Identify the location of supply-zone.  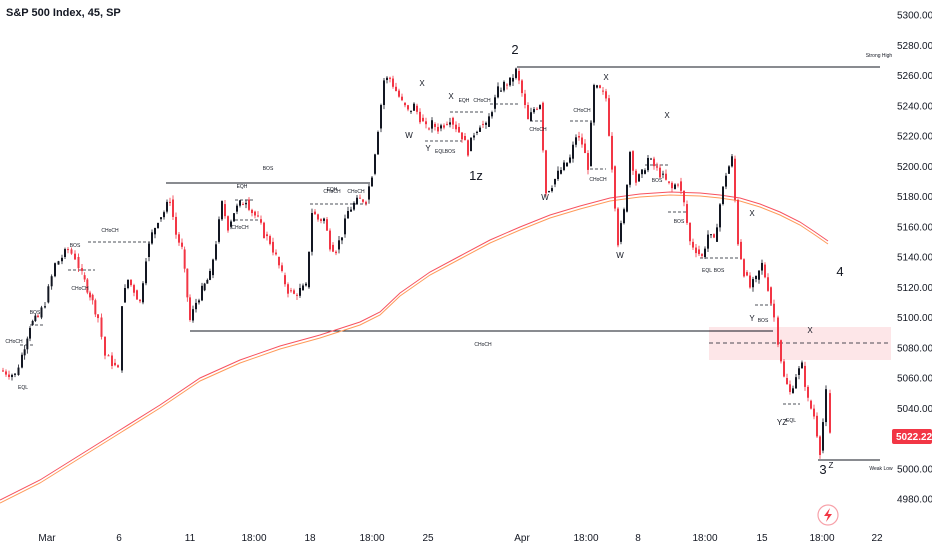
(800, 343).